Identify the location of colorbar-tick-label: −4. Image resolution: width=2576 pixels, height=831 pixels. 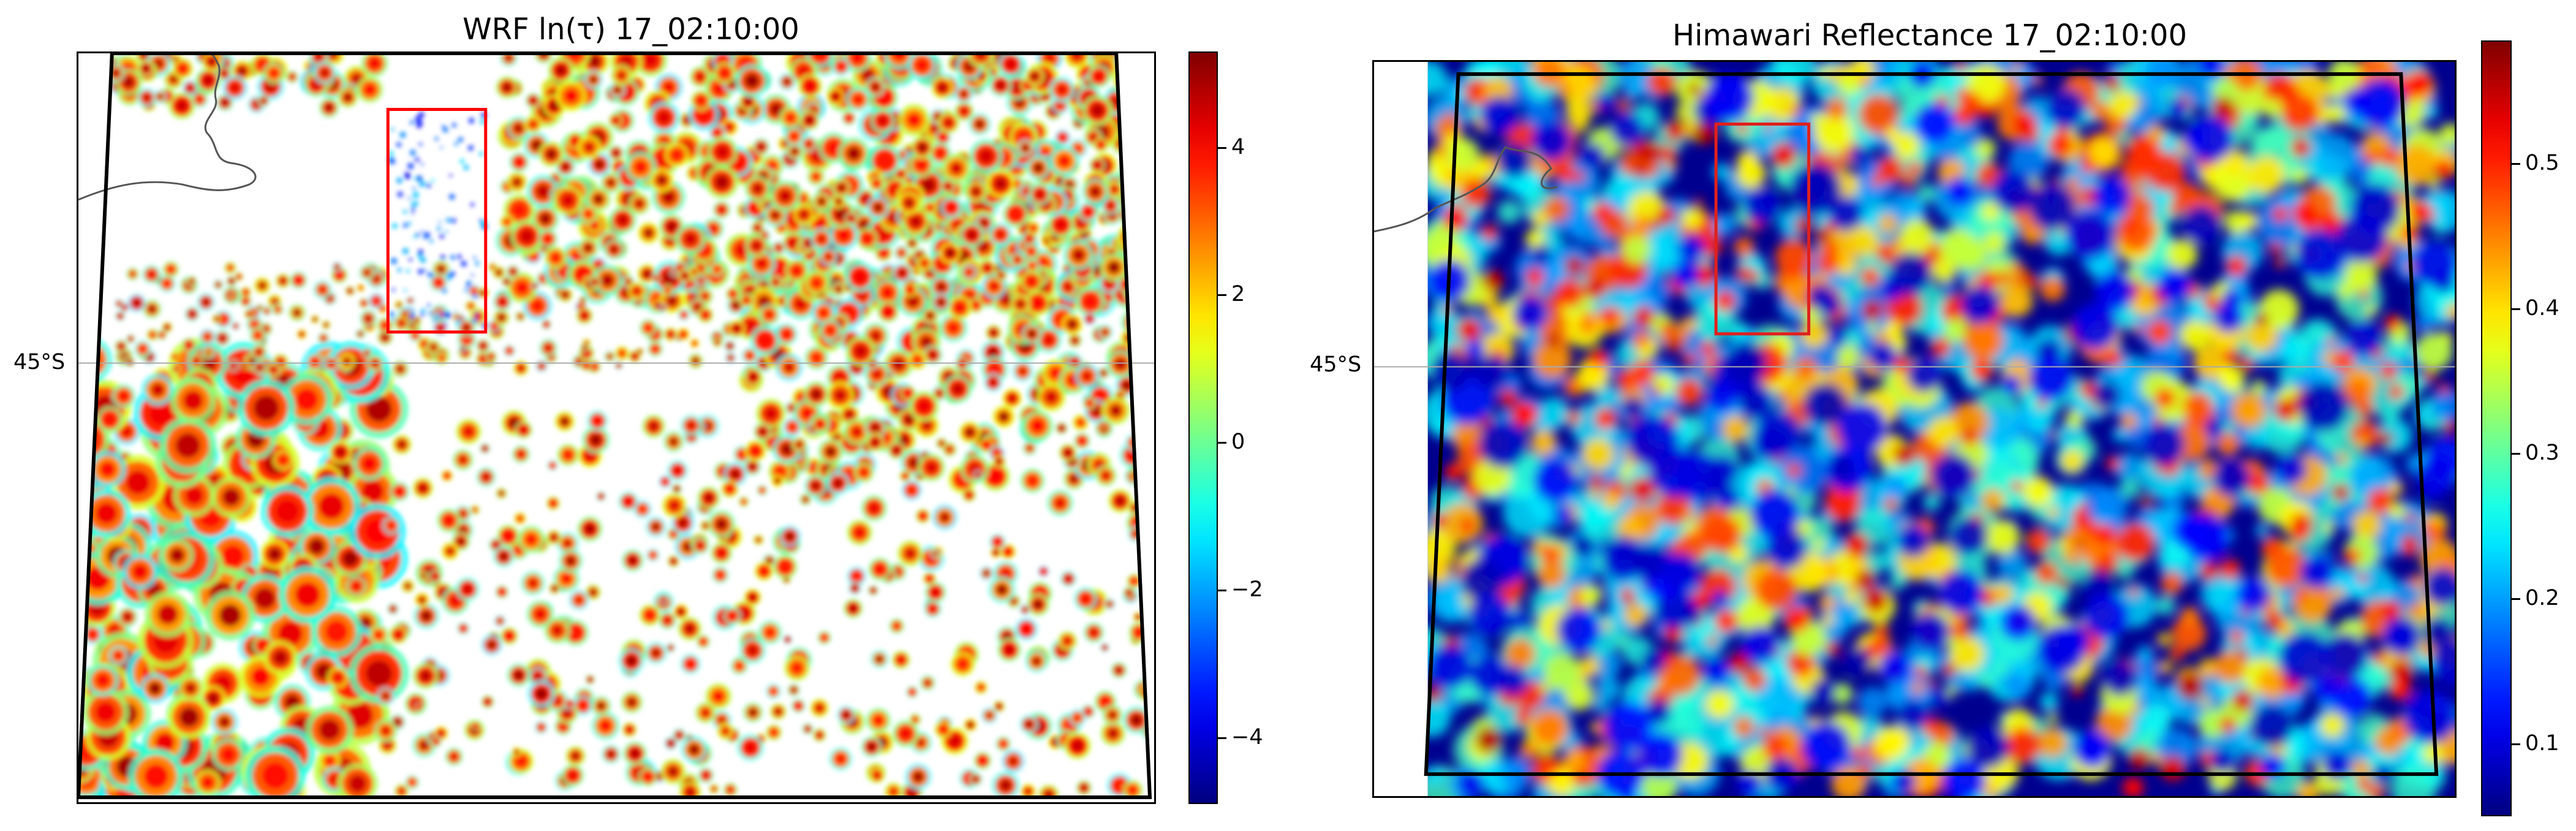
(1247, 737).